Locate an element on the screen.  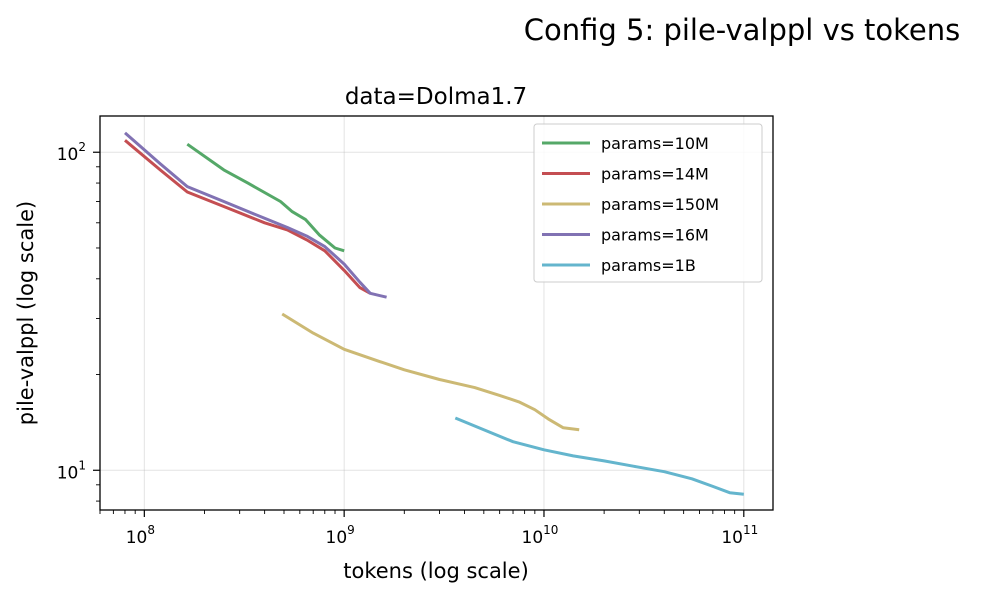
chart-title: data=Dolma1.7 is located at coordinates (436, 97).